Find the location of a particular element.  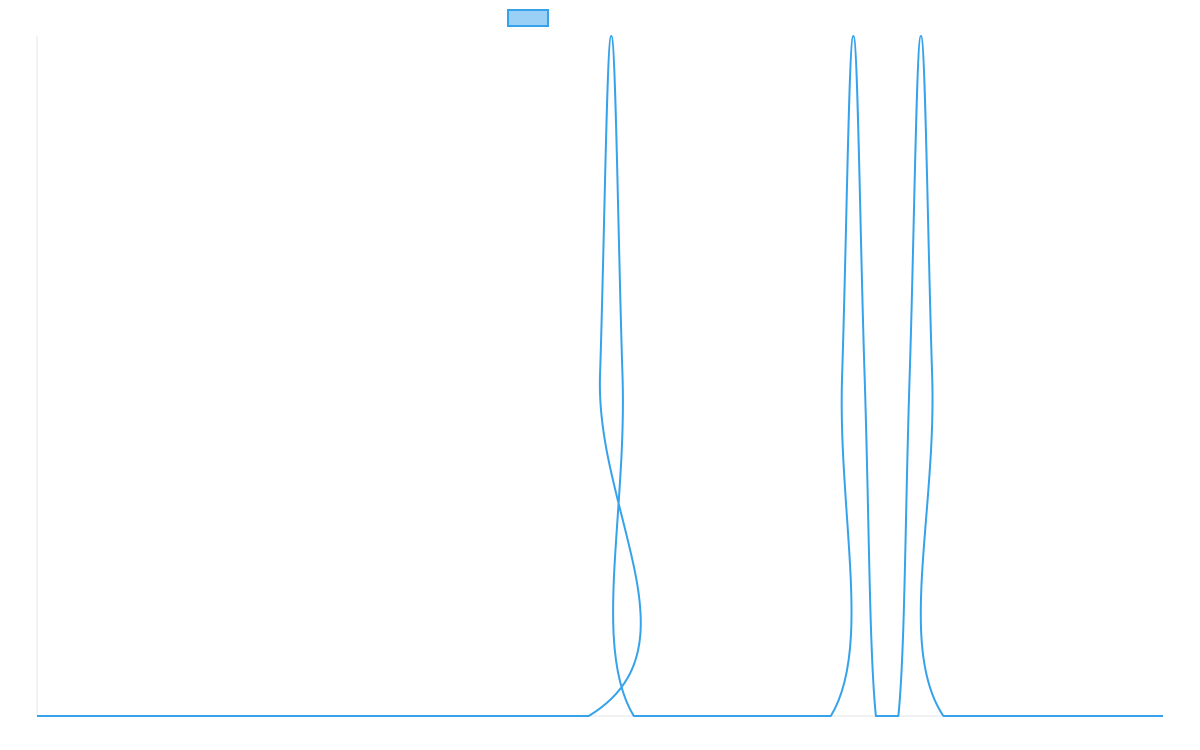

legend is located at coordinates (528, 18).